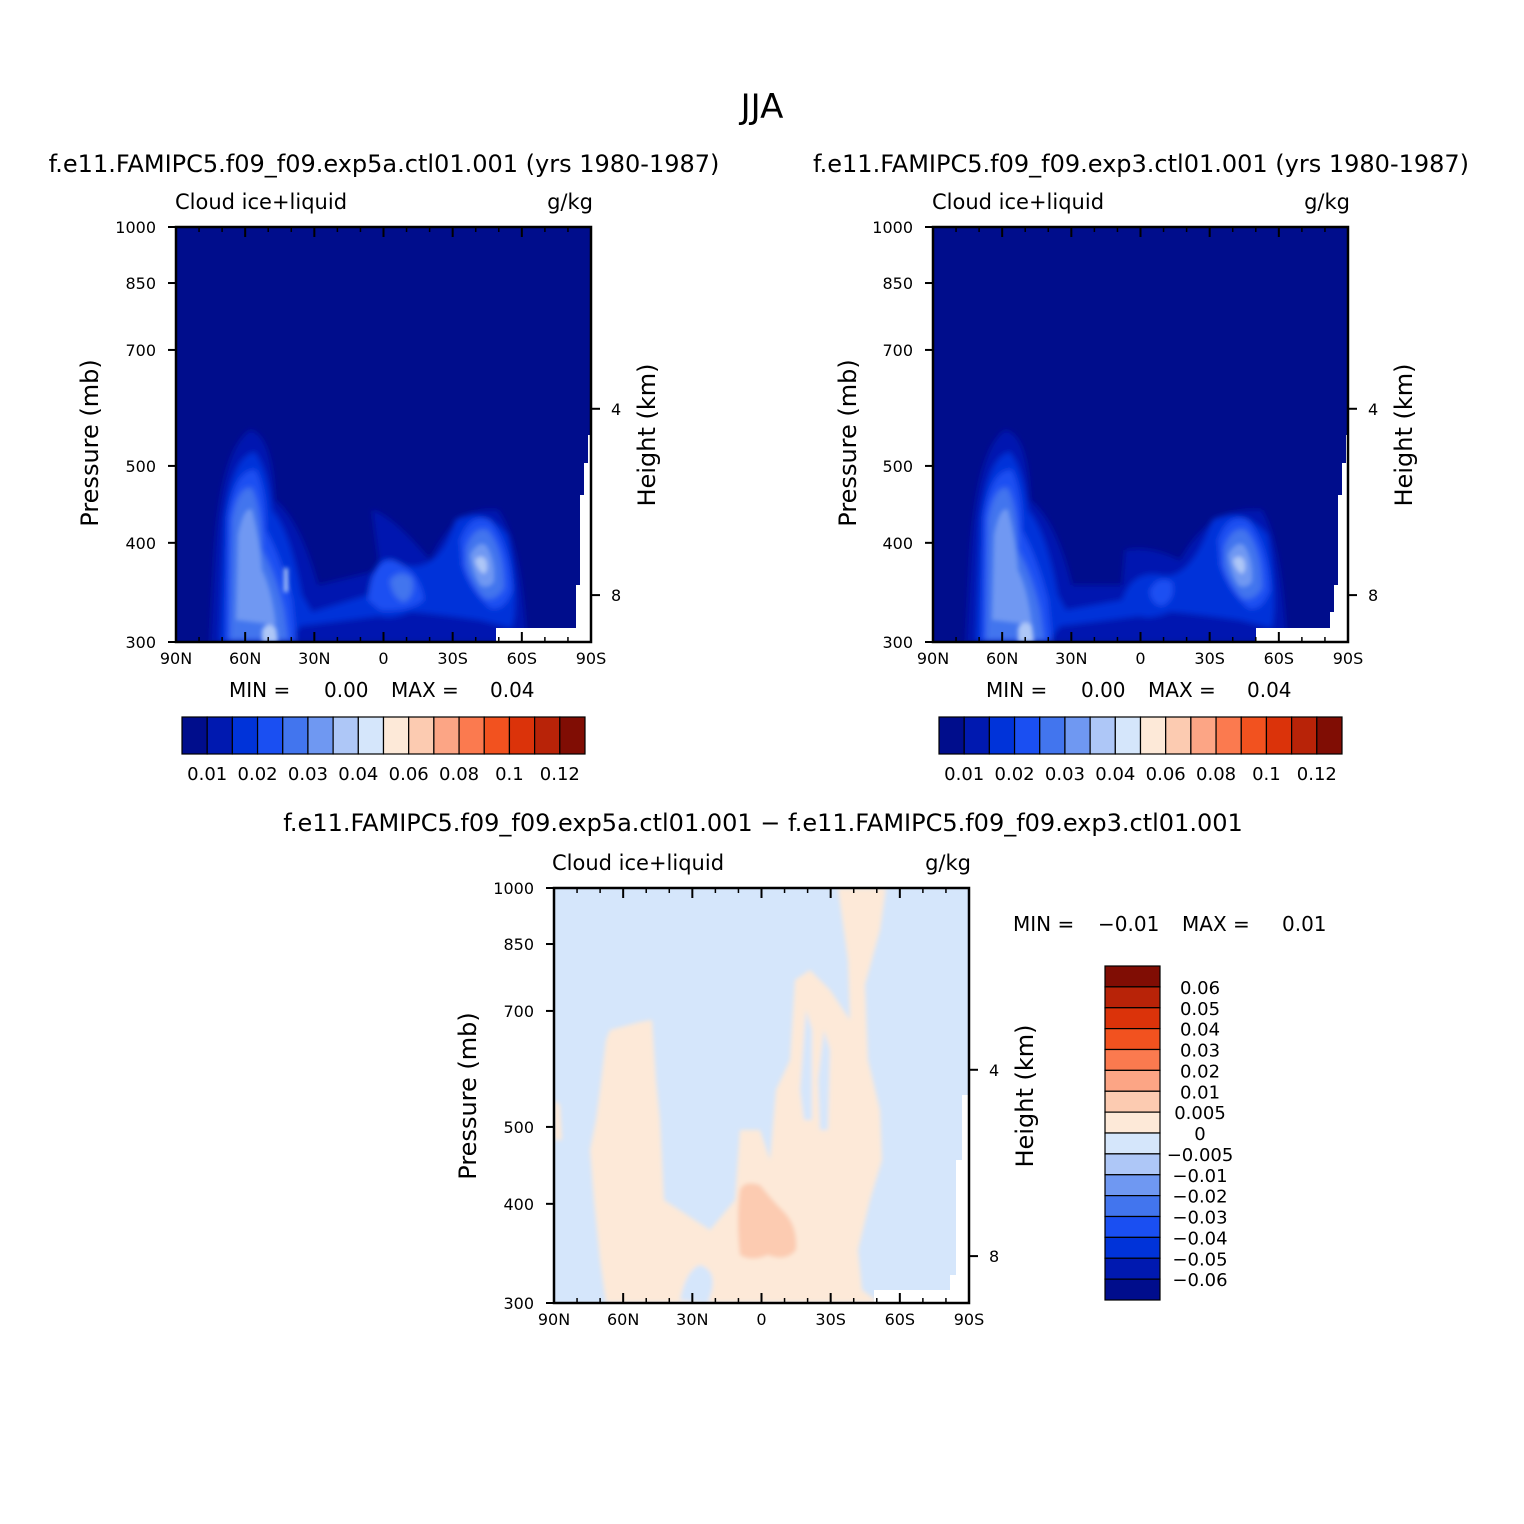 The height and width of the screenshot is (1524, 1524). Describe the element at coordinates (1199, 1197) in the screenshot. I see `colorbar-label: −0.02` at that location.